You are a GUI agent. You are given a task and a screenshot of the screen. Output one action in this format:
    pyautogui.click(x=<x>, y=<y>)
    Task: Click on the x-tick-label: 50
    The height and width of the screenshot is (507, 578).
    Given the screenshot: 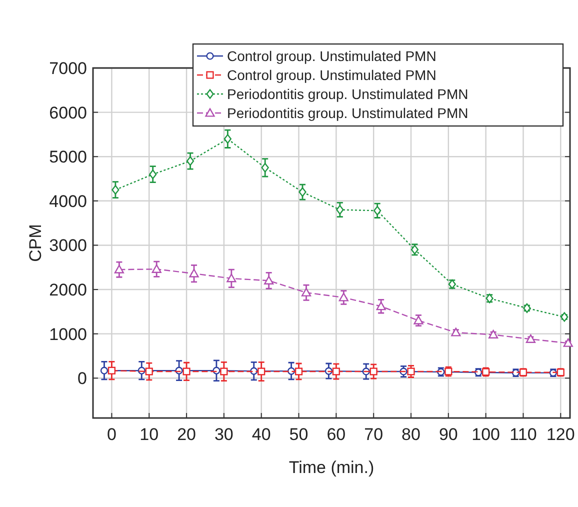 What is the action you would take?
    pyautogui.click(x=298, y=434)
    